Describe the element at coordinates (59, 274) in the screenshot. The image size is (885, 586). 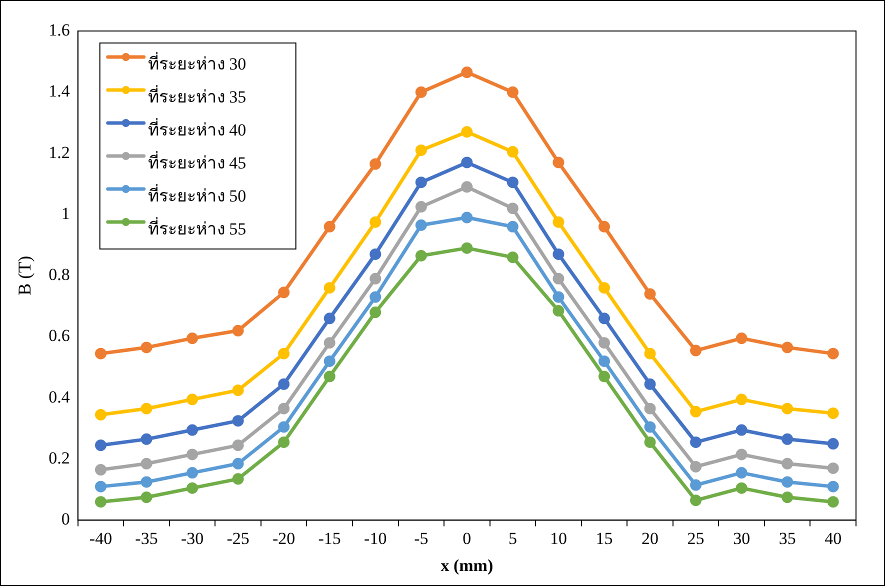
I see `y-tick-label: 0.8` at that location.